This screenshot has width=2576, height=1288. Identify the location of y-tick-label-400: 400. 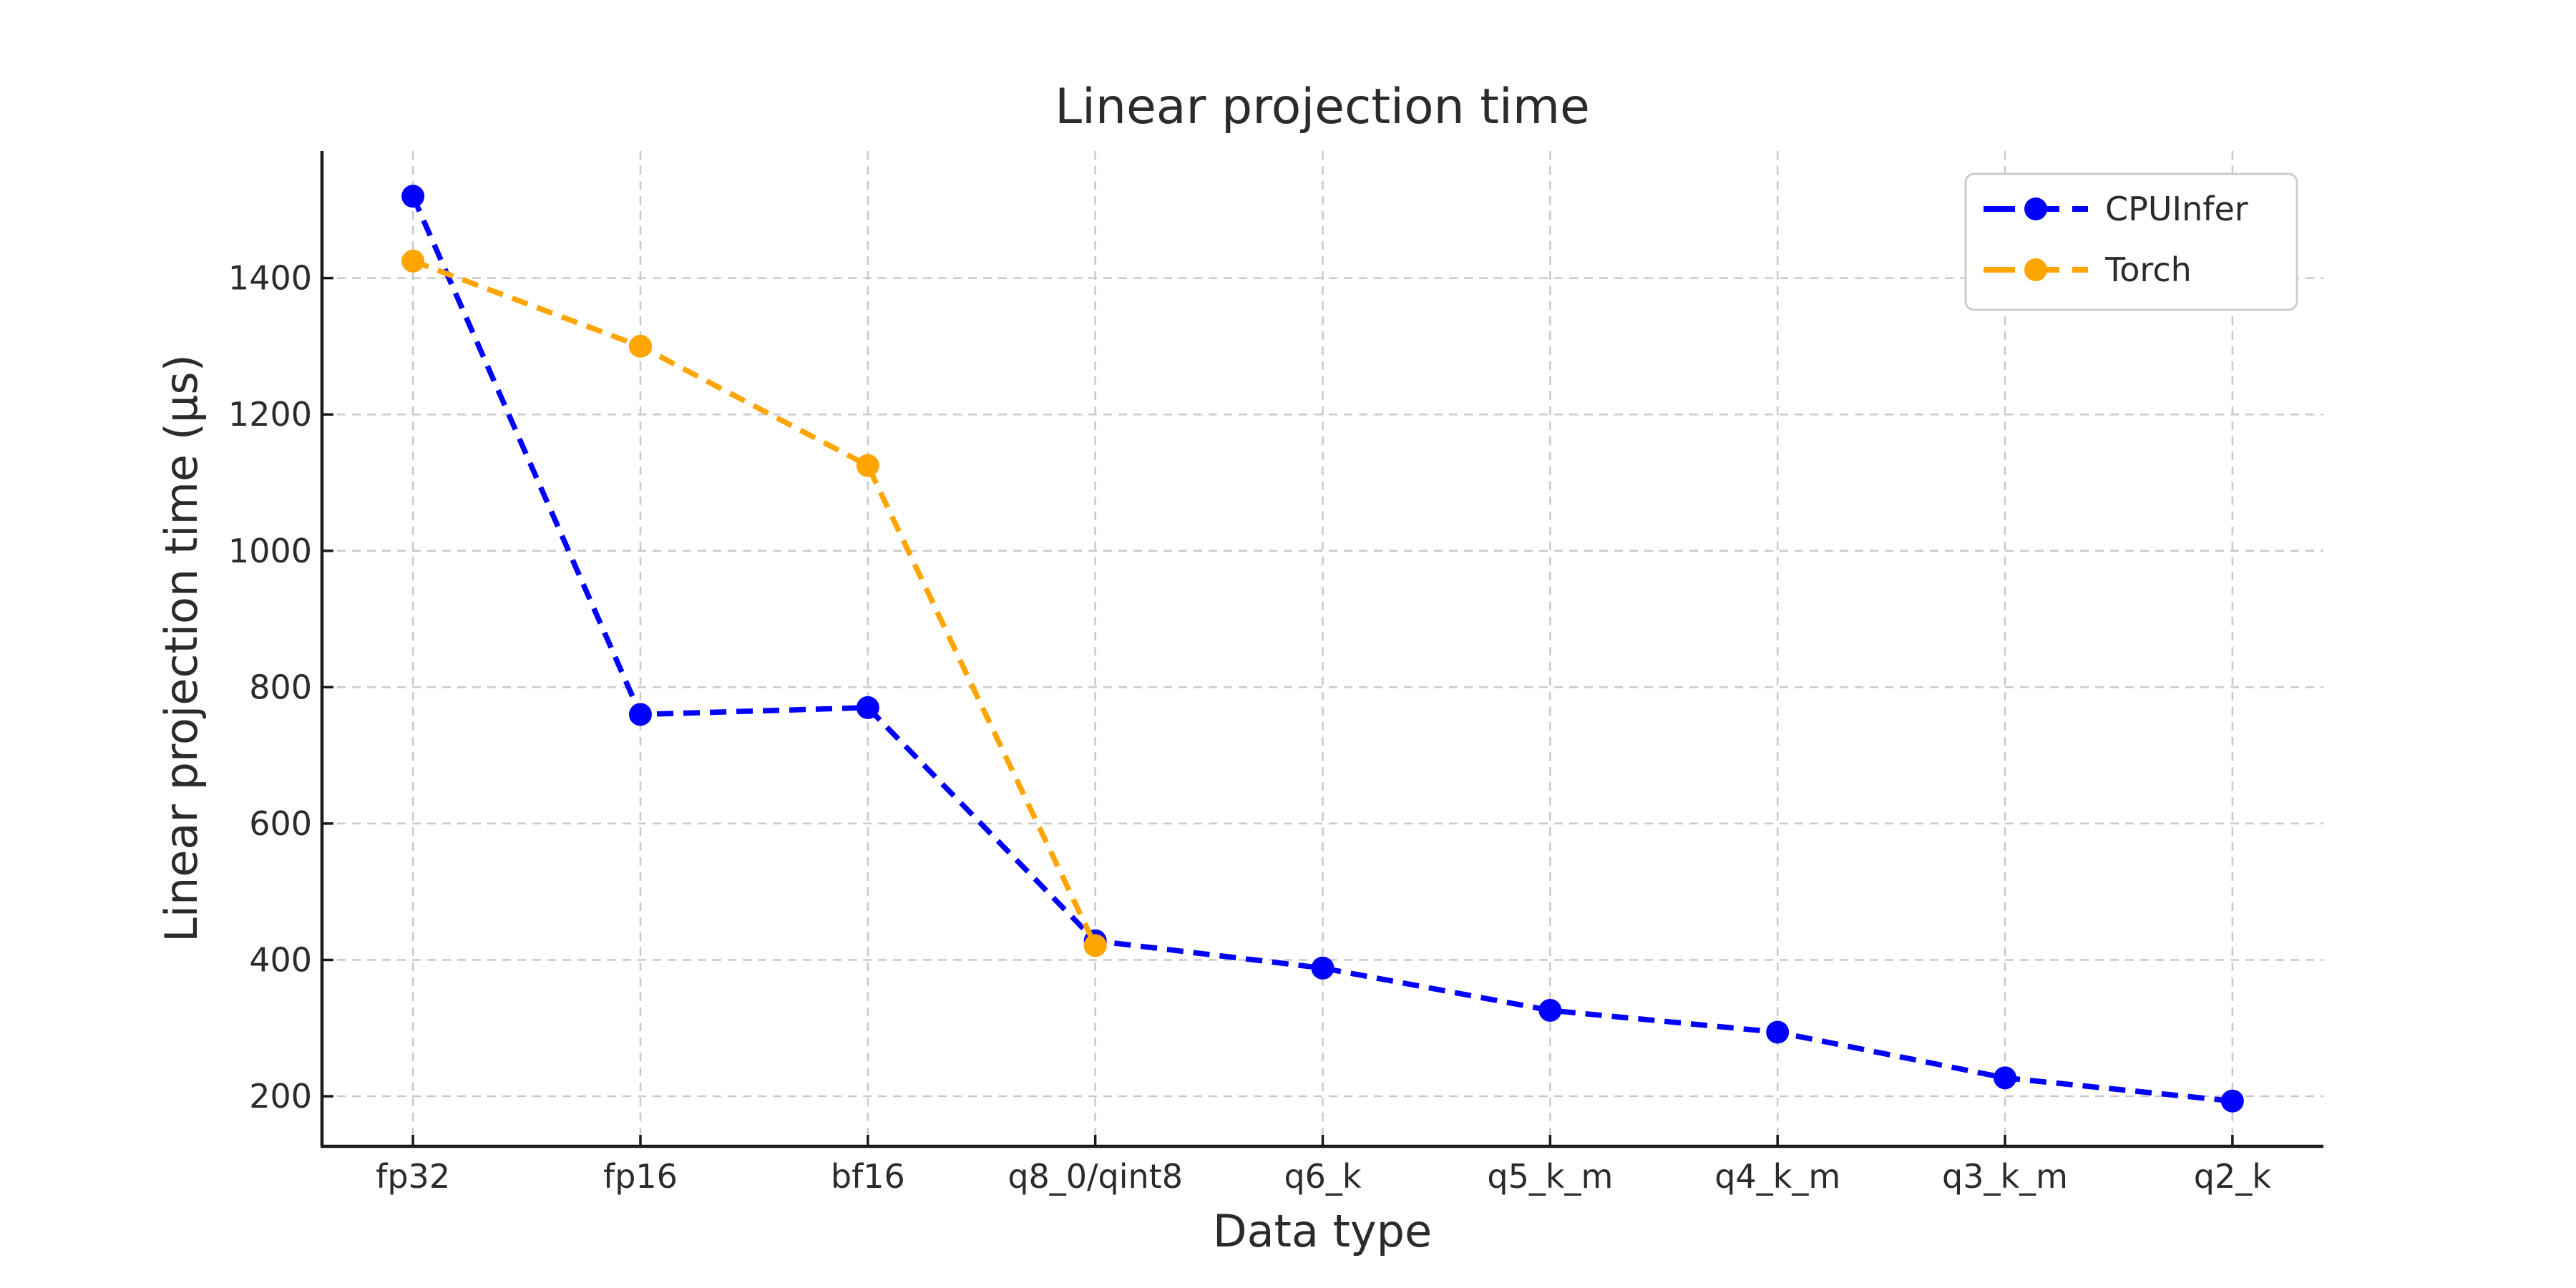
(280, 959).